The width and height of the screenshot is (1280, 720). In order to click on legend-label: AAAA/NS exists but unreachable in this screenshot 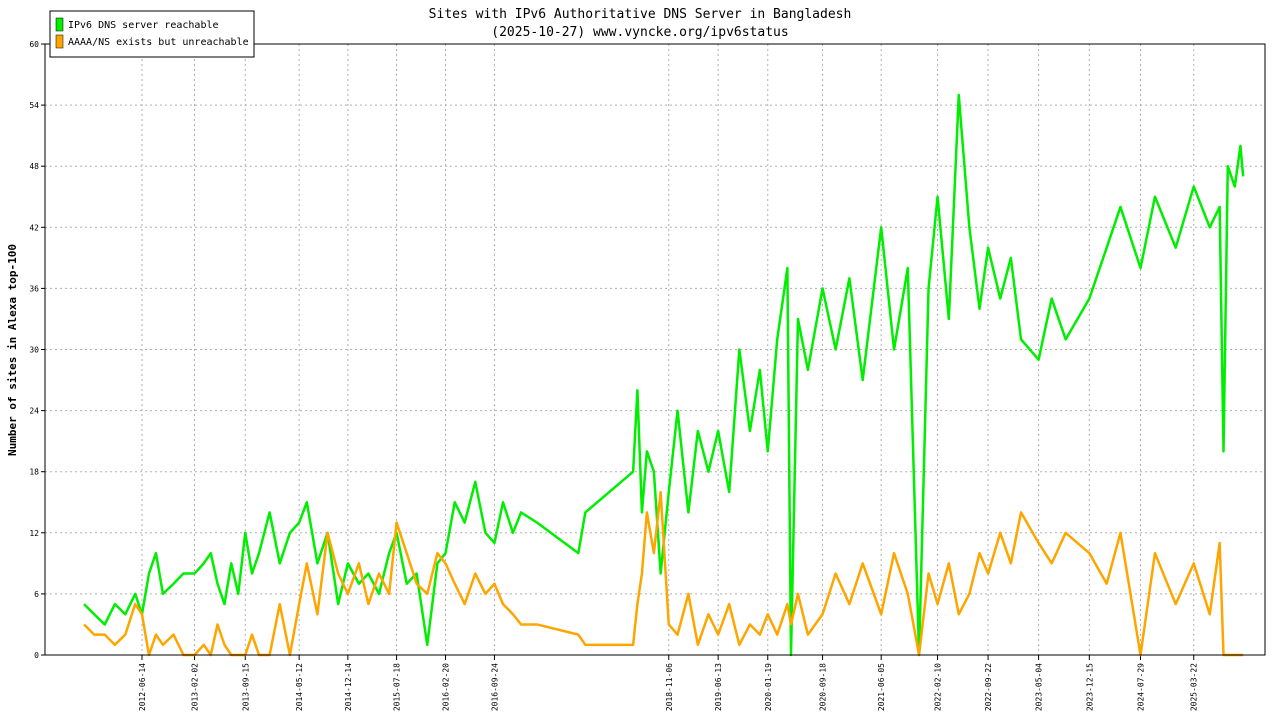, I will do `click(158, 42)`.